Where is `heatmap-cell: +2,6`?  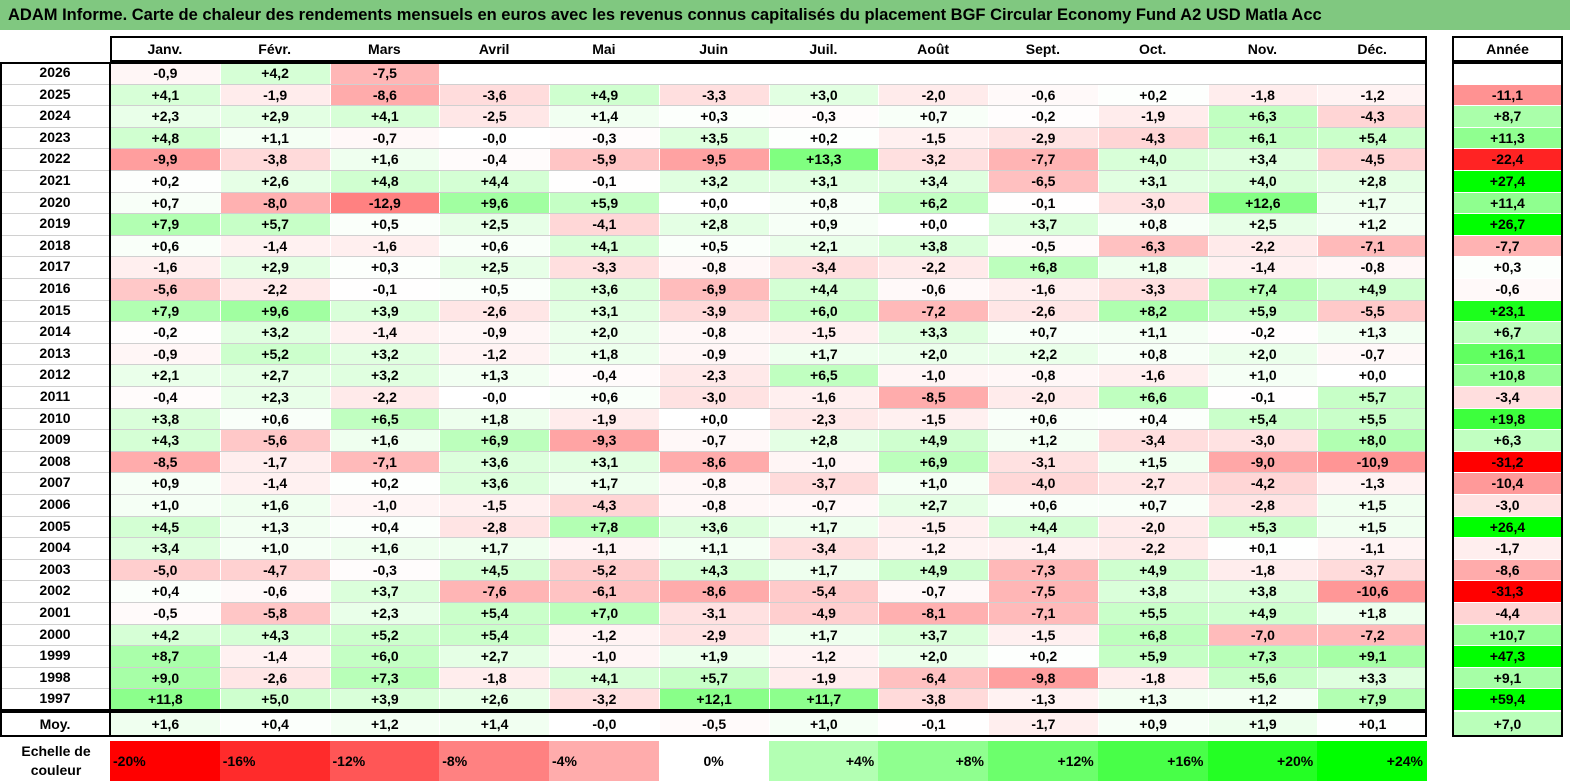
heatmap-cell: +2,6 is located at coordinates (494, 699).